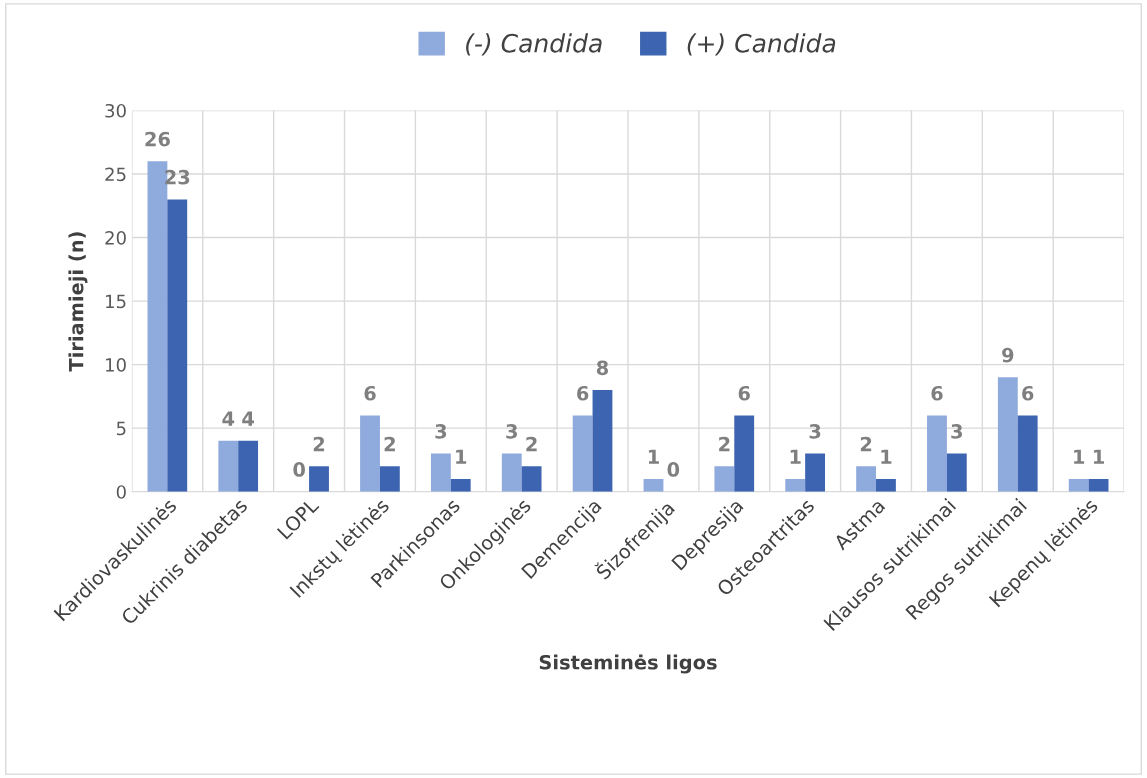 The image size is (1147, 778). Describe the element at coordinates (121, 492) in the screenshot. I see `y-tick-label: 0` at that location.